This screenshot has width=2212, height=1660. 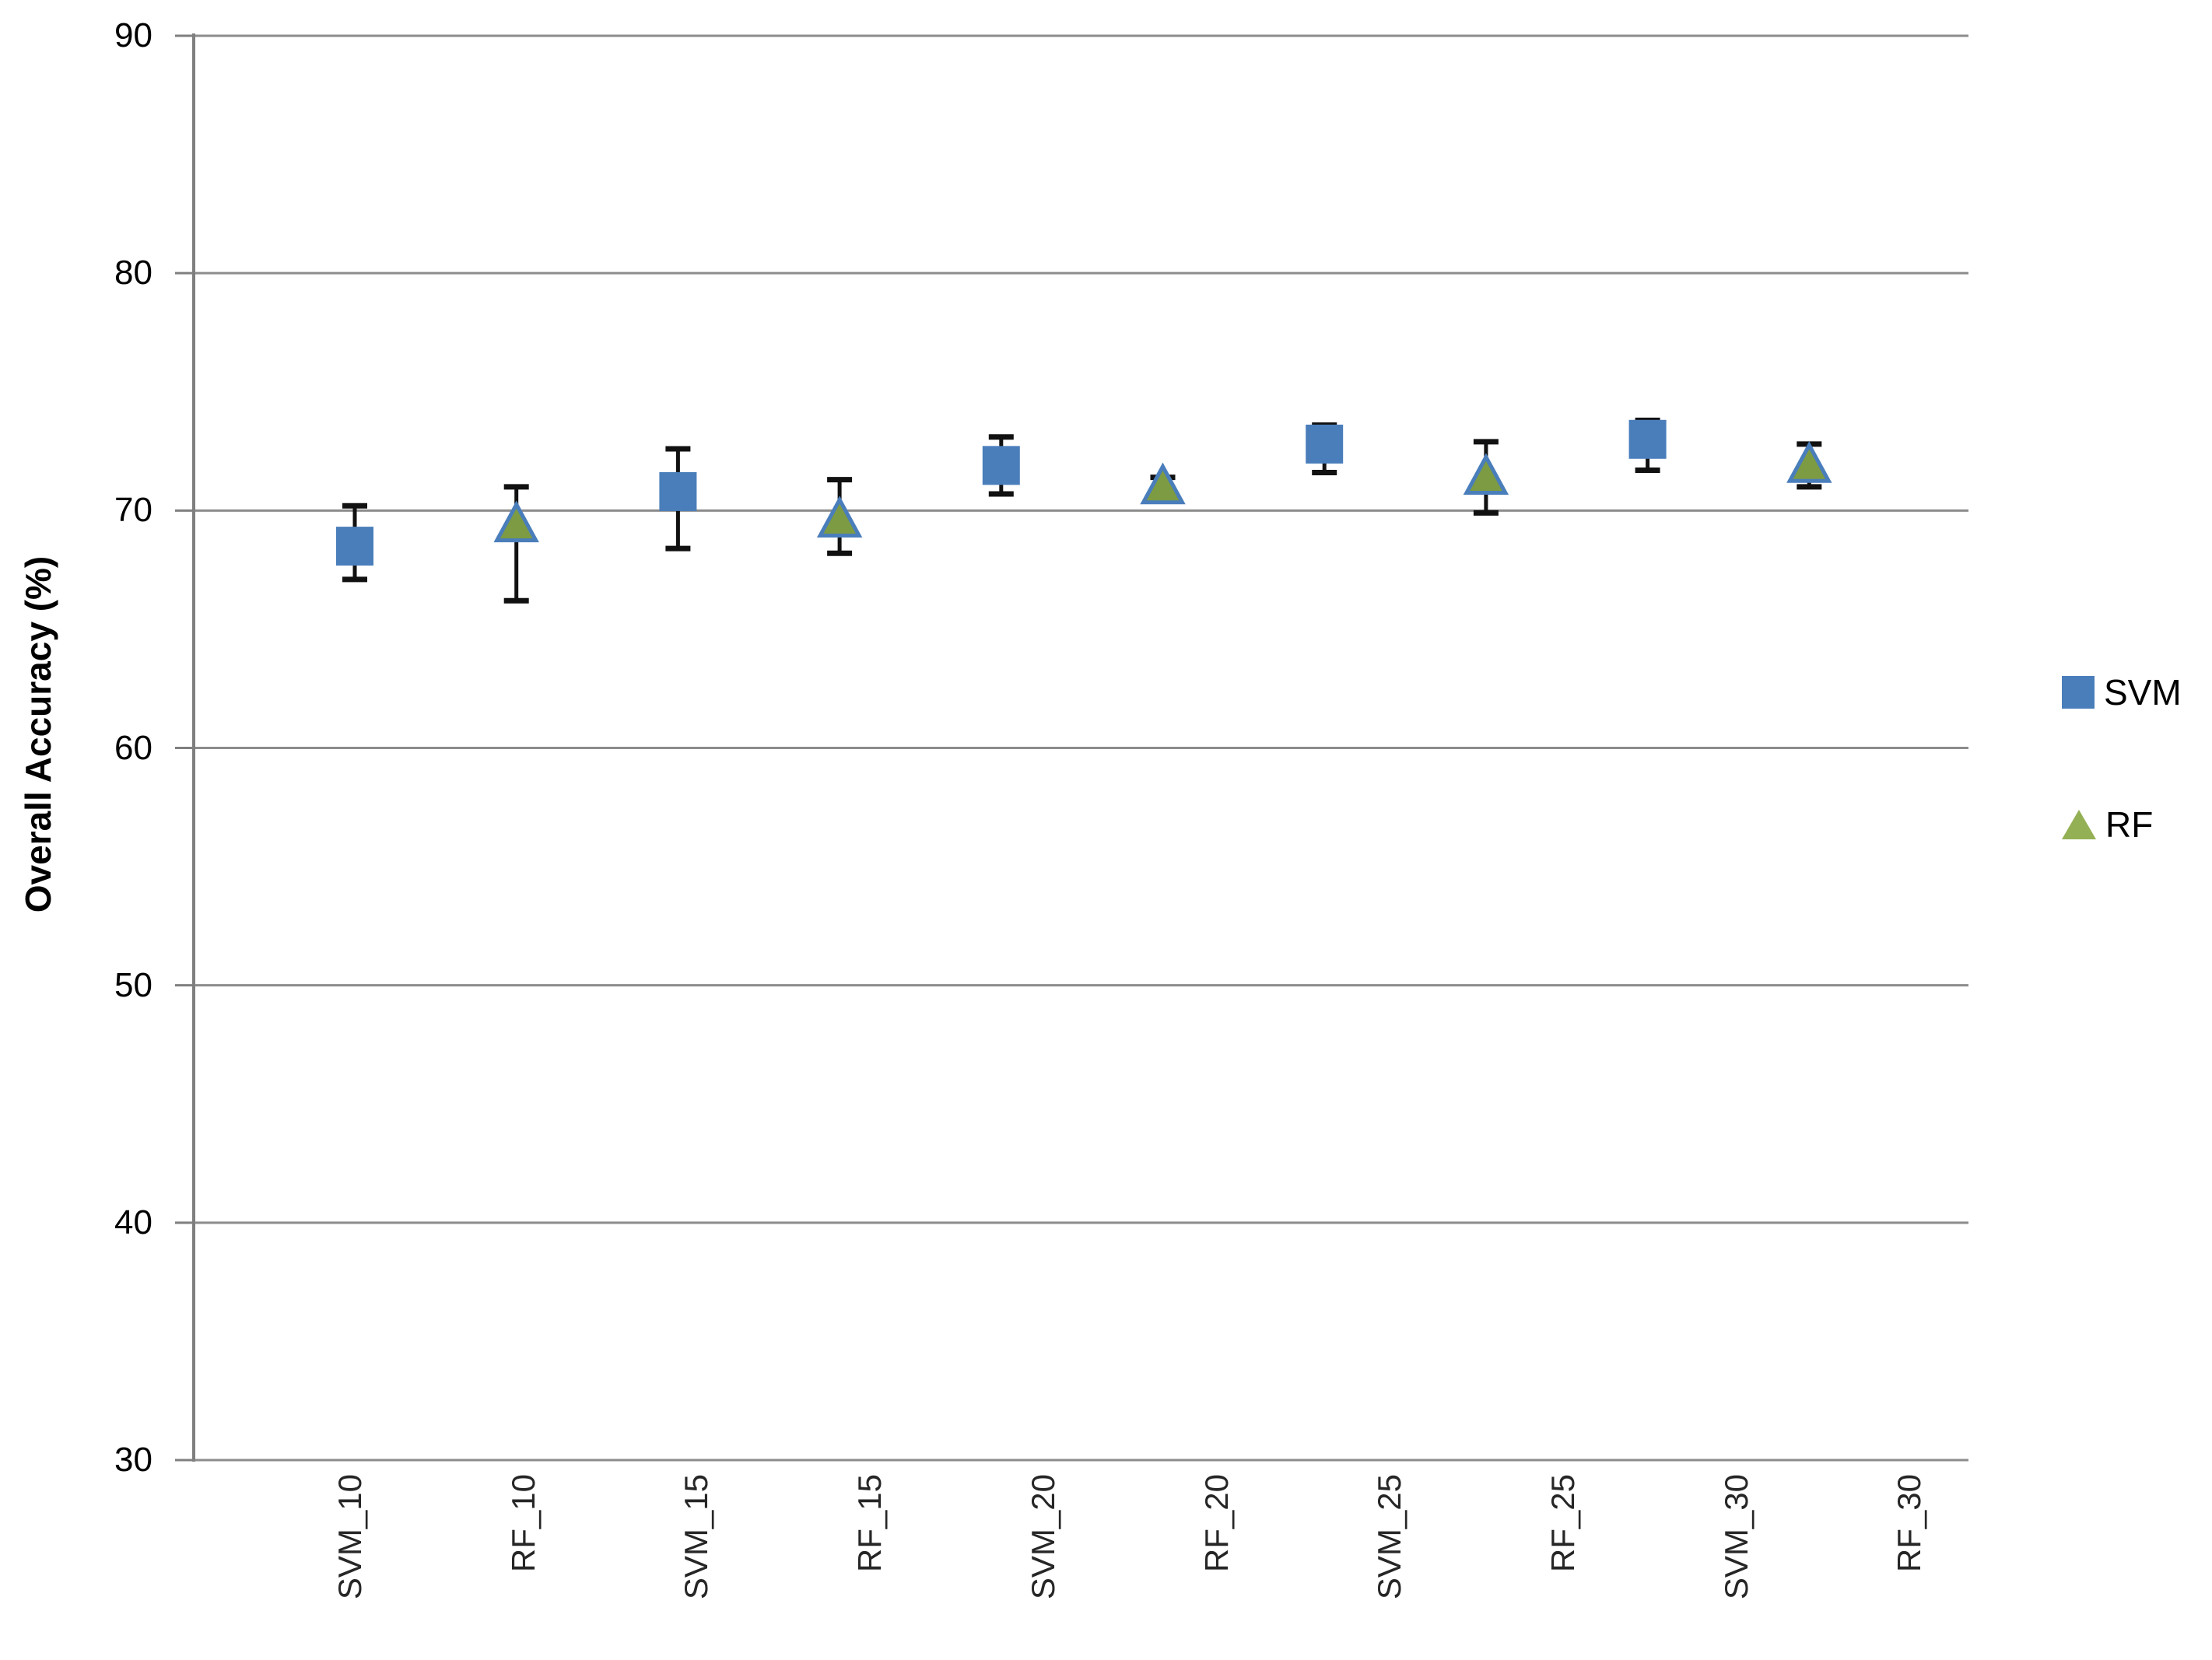 What do you see at coordinates (696, 1537) in the screenshot?
I see `category-label: SVM_15` at bounding box center [696, 1537].